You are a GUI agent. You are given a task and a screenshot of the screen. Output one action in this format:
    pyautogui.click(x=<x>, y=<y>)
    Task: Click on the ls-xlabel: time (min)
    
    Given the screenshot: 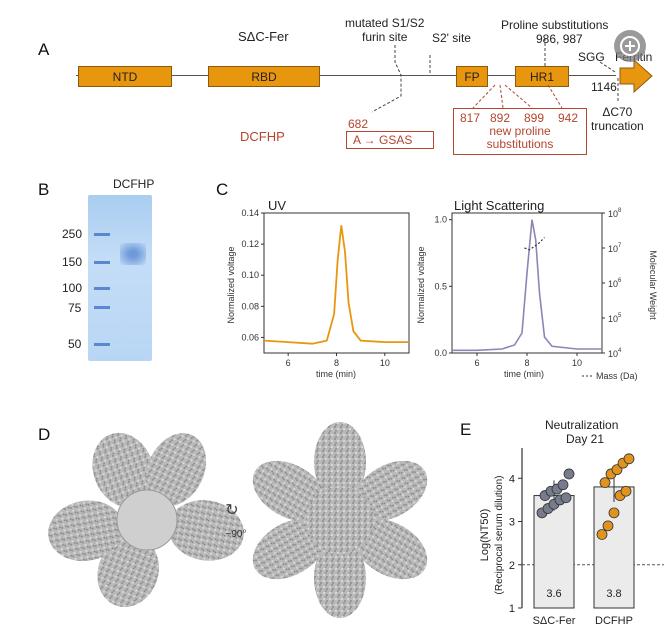 What is the action you would take?
    pyautogui.click(x=524, y=374)
    